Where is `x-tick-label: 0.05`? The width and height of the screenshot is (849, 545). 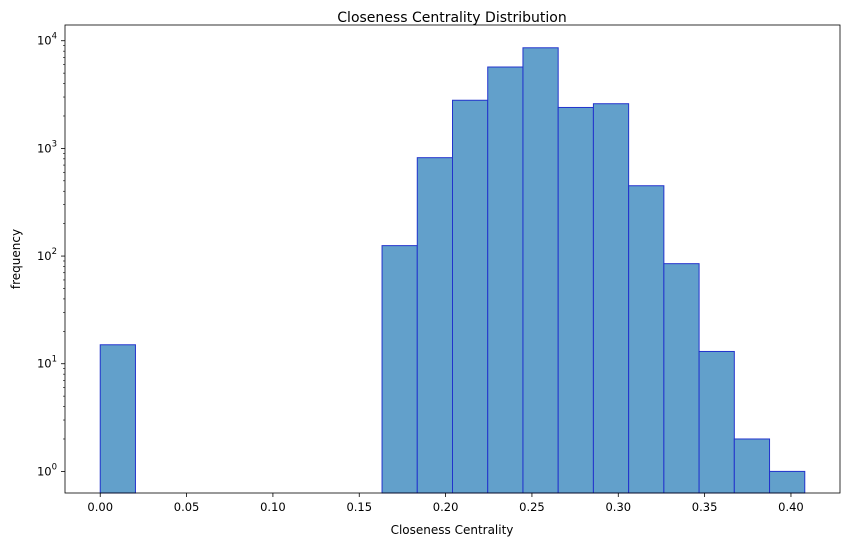 x-tick-label: 0.05 is located at coordinates (187, 507).